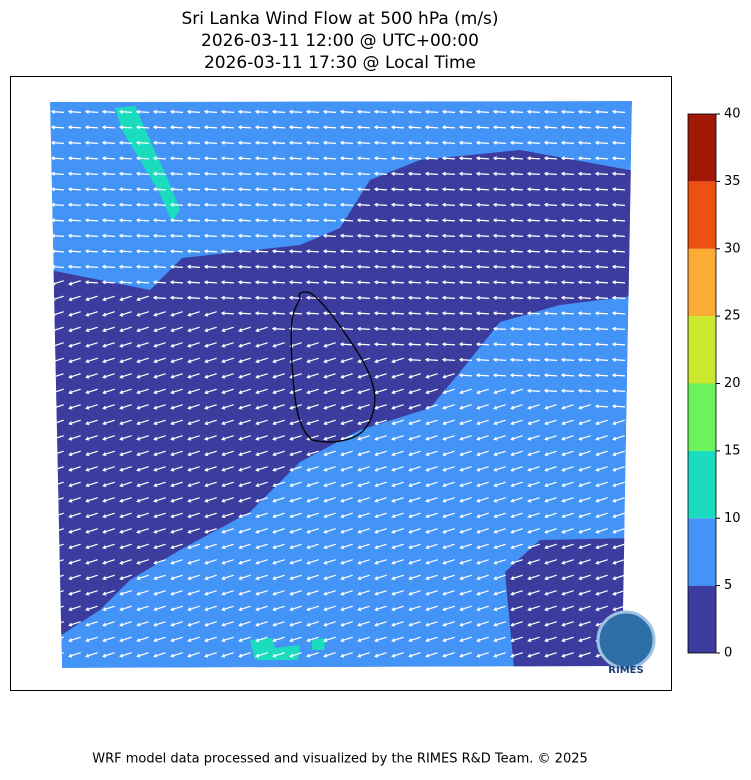 The width and height of the screenshot is (751, 780). I want to click on colorbar-tick-label: 40, so click(732, 114).